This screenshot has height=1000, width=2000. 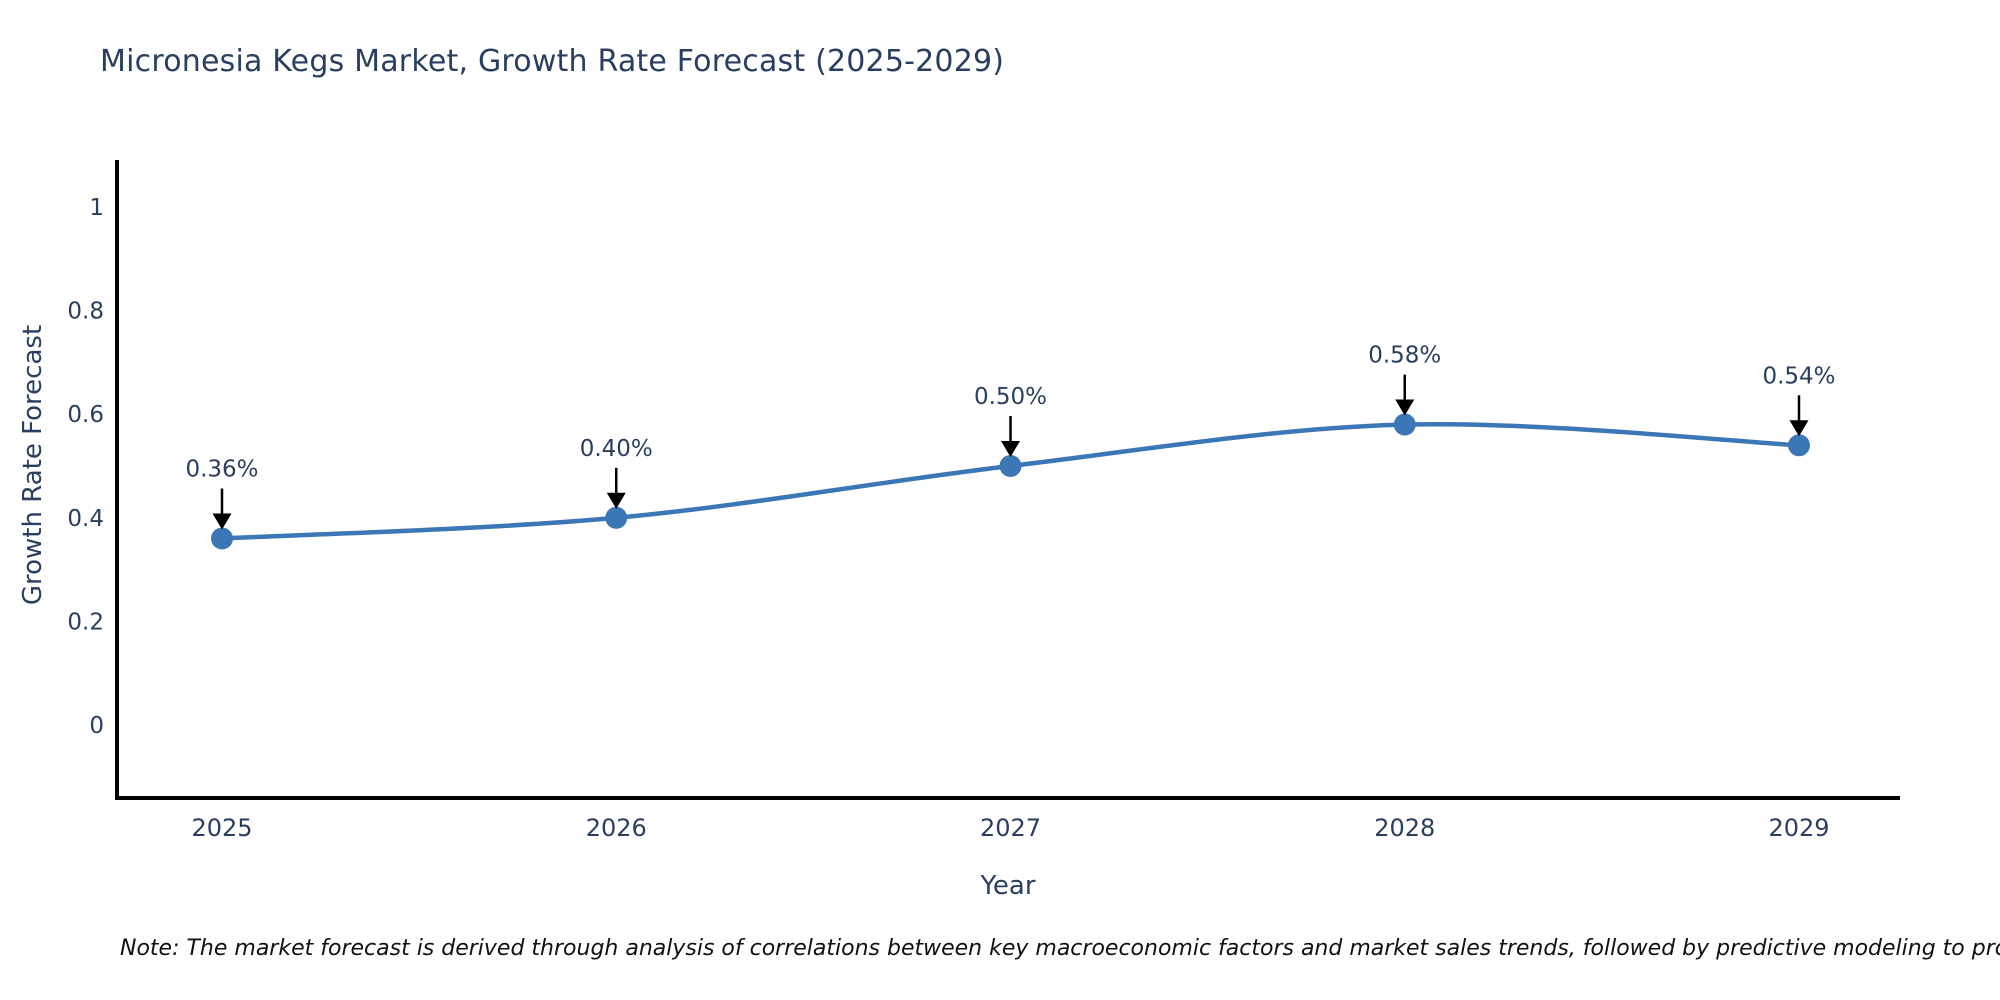 I want to click on annotation-label: 0.36%, so click(x=221, y=470).